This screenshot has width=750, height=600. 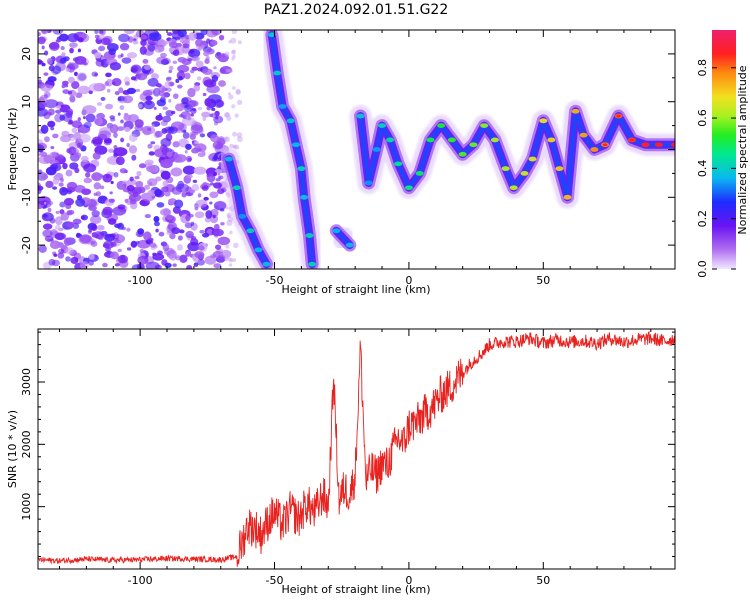 What do you see at coordinates (247, 212) in the screenshot?
I see `track-band` at bounding box center [247, 212].